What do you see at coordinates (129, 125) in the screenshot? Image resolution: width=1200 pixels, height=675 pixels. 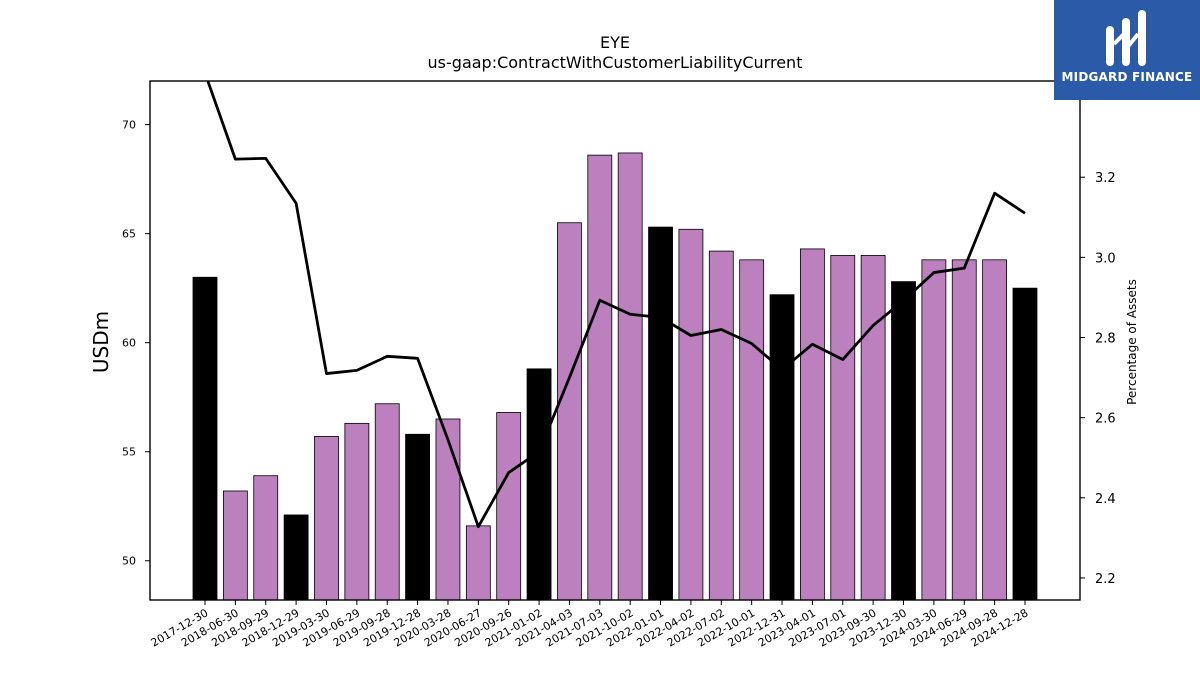 I see `y-tick-left-label: 70` at bounding box center [129, 125].